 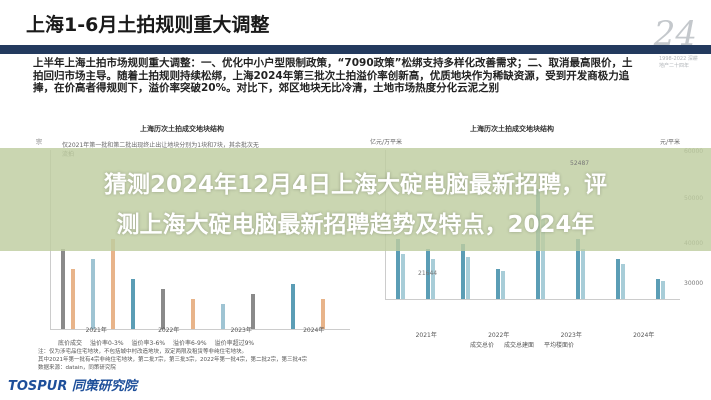 What do you see at coordinates (512, 129) in the screenshot?
I see `right-chart-title: 上海历次土拍成交地块结构` at bounding box center [512, 129].